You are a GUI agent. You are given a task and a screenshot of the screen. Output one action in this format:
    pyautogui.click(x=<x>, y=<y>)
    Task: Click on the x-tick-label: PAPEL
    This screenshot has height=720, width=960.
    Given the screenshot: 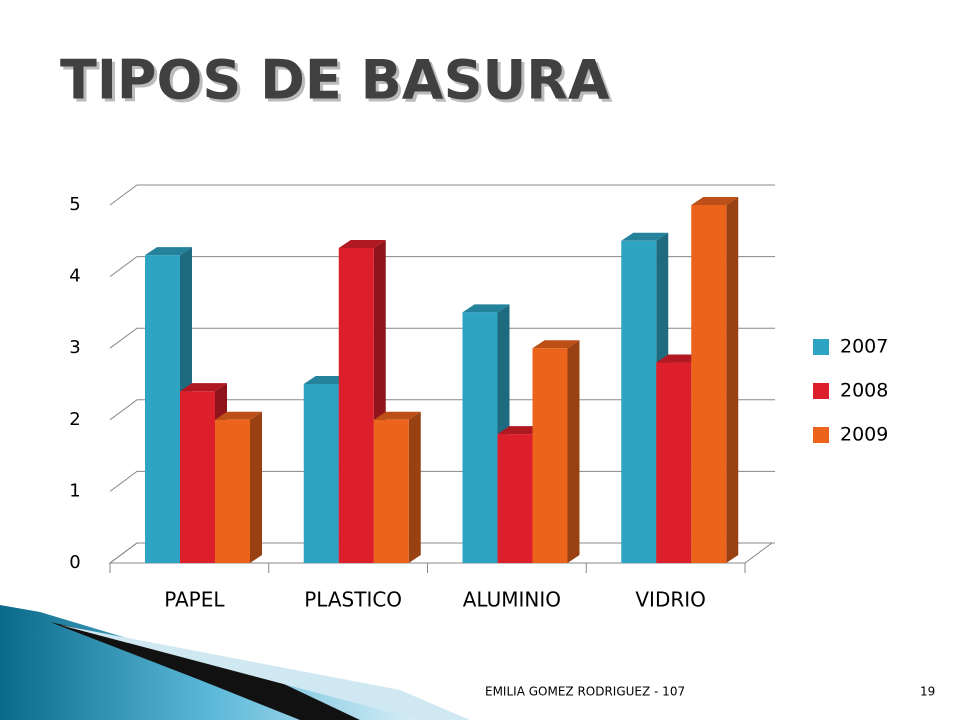 What is the action you would take?
    pyautogui.click(x=194, y=600)
    